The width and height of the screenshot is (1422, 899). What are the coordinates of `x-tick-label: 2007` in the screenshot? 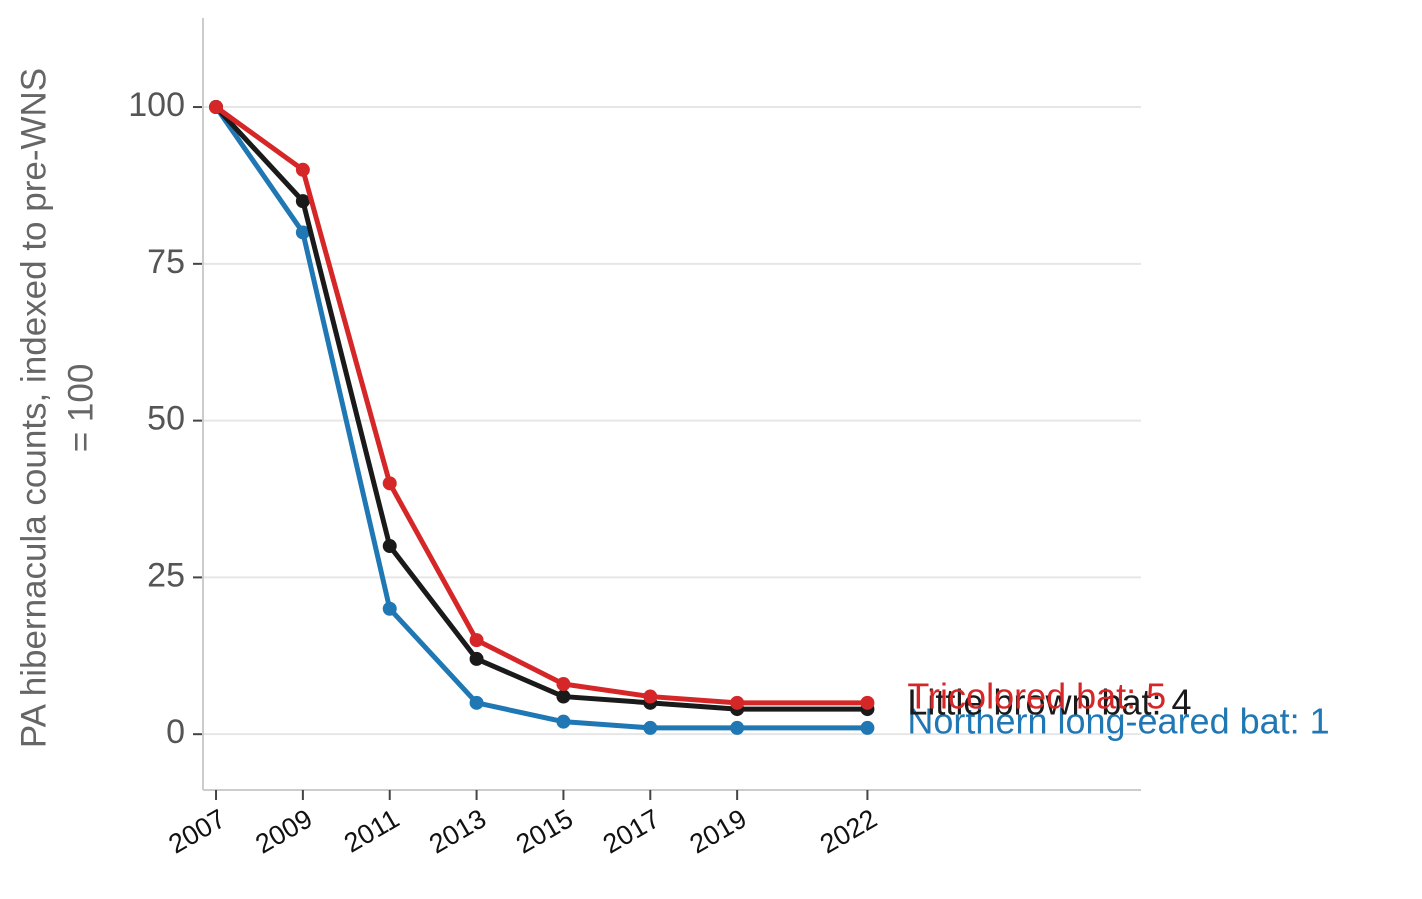 It's located at (197, 831).